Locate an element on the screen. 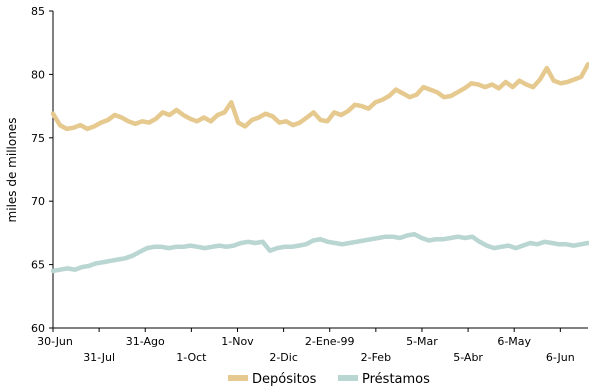  y-tick-label: 65 is located at coordinates (38, 265).